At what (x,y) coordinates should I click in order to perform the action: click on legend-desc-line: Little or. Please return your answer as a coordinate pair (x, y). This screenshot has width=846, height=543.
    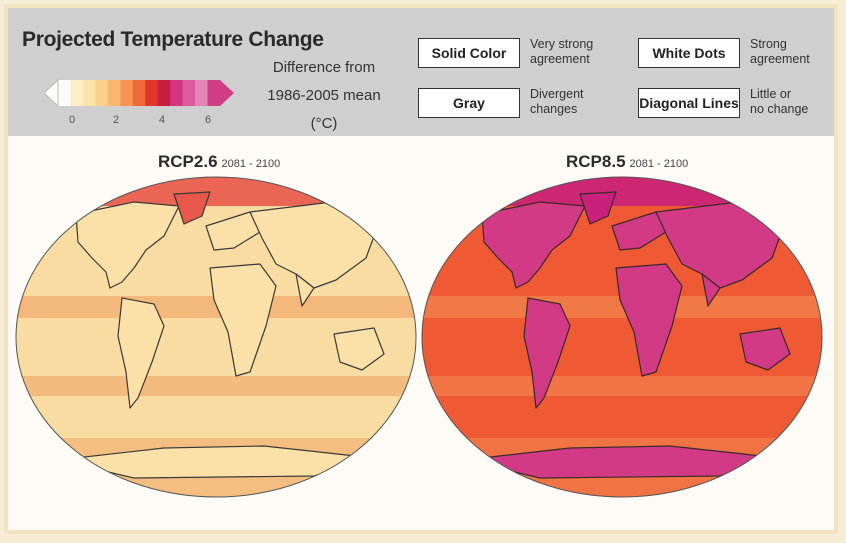
    Looking at the image, I should click on (770, 94).